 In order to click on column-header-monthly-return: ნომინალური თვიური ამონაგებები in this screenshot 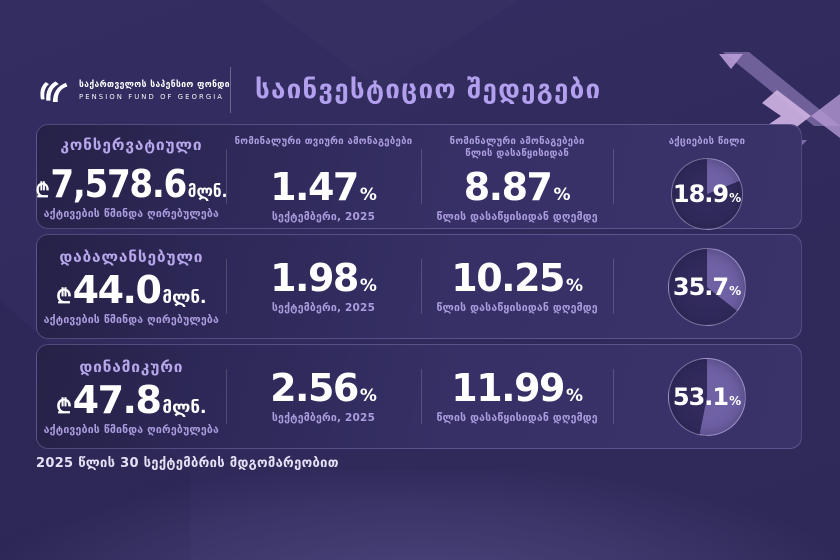, I will do `click(323, 141)`.